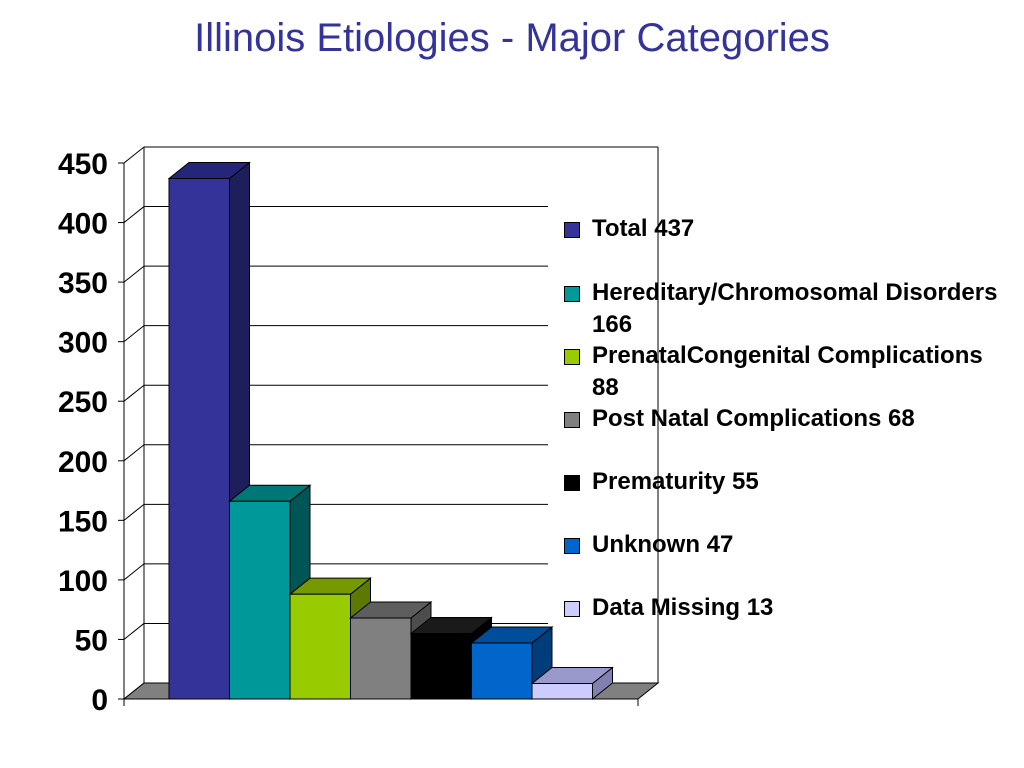 The height and width of the screenshot is (768, 1024). I want to click on legend-label: Post Natal Complications 68, so click(753, 418).